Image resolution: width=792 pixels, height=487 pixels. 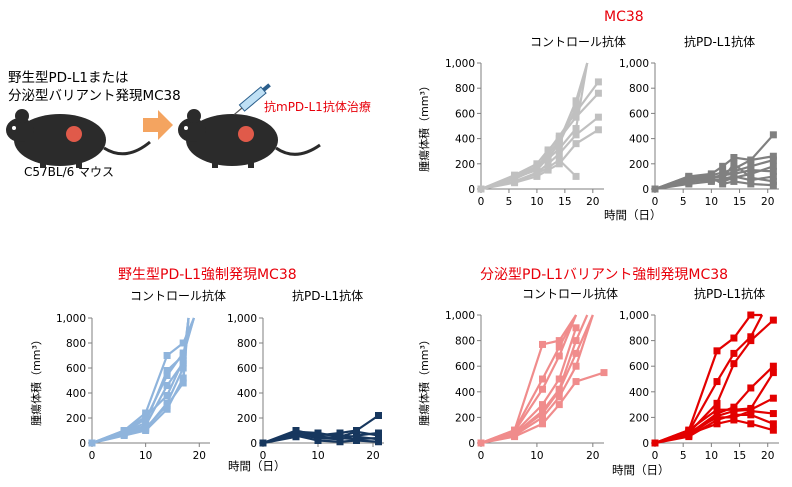 I want to click on x-axis-label: 時間（日）, so click(x=641, y=470).